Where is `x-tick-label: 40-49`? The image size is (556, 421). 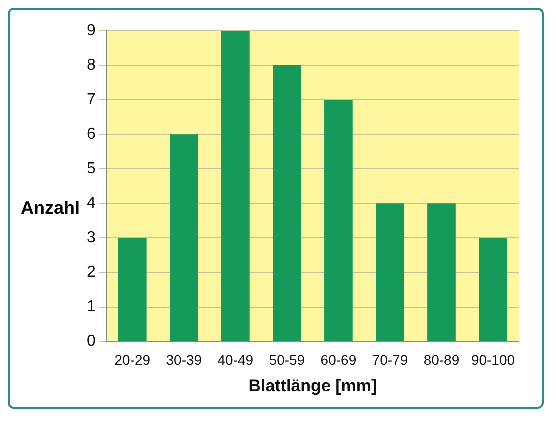 x-tick-label: 40-49 is located at coordinates (236, 360).